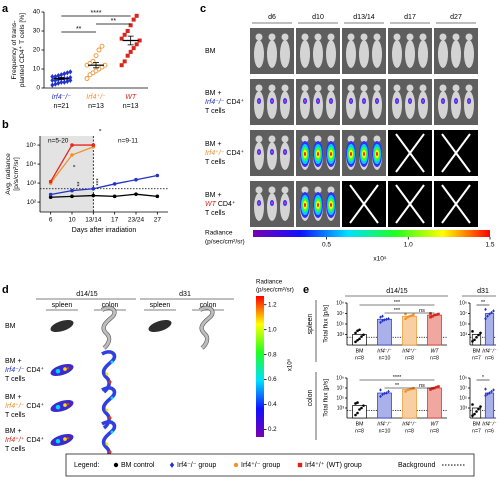 This screenshot has width=500, height=482. What do you see at coordinates (464, 388) in the screenshot?
I see `y-tick-label: 10⁷` at bounding box center [464, 388].